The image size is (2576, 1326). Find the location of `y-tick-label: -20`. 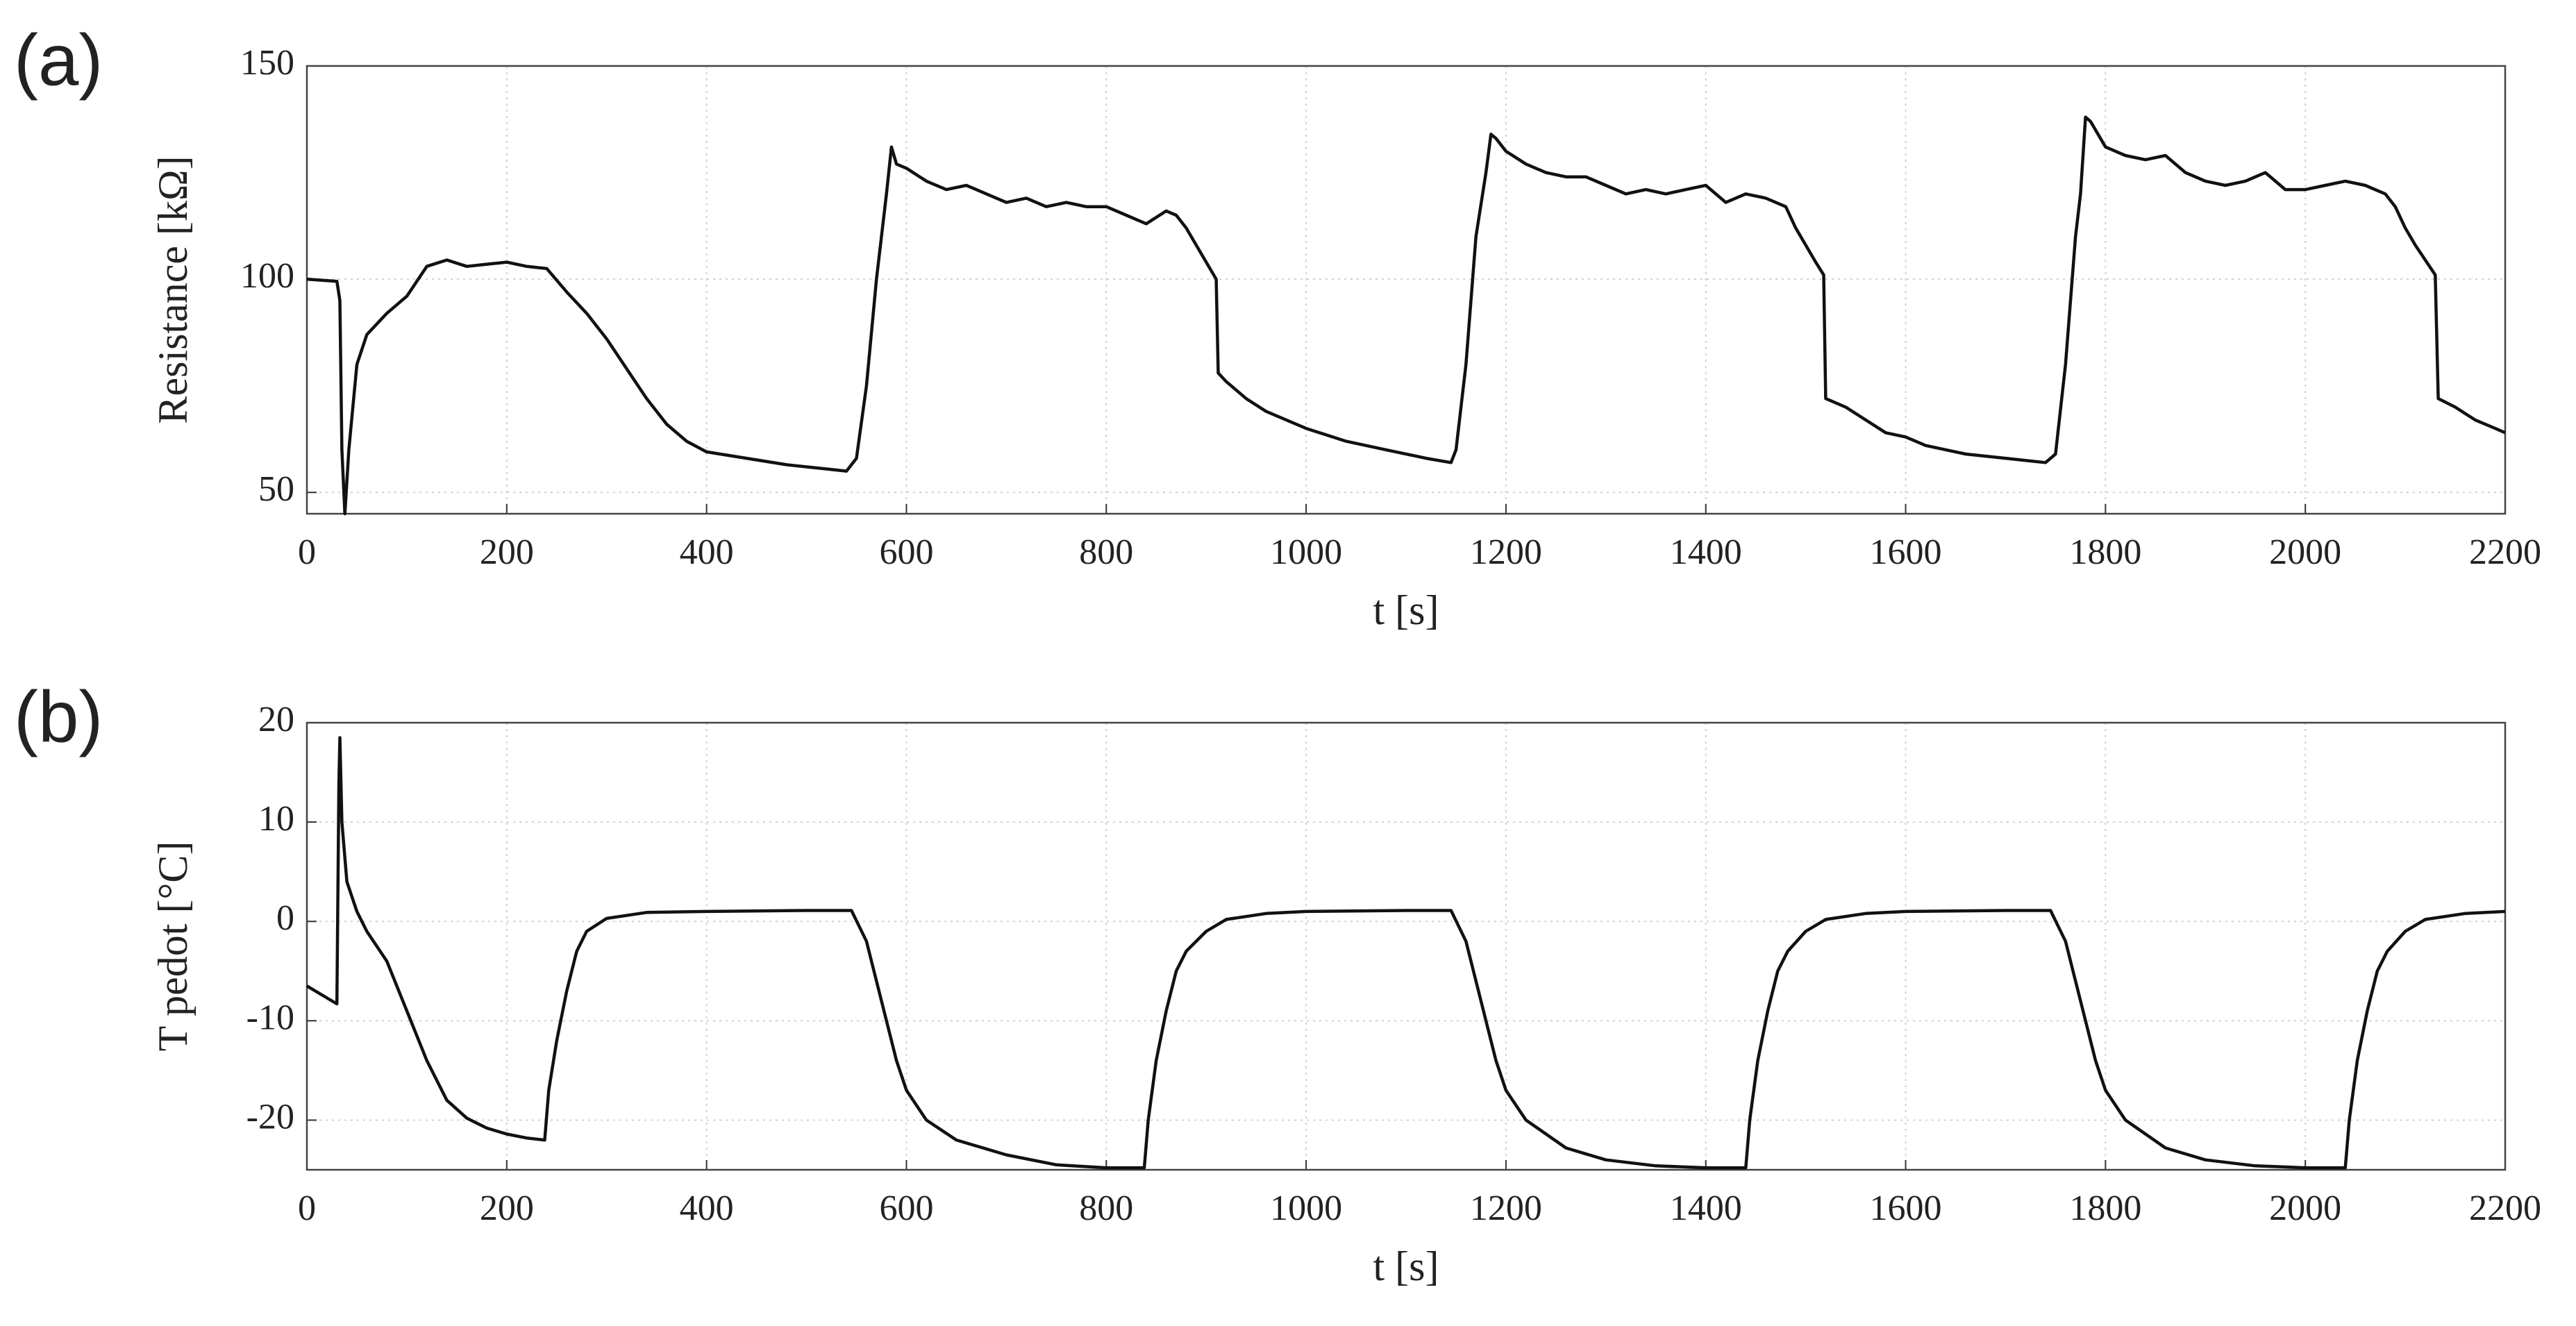

y-tick-label: -20 is located at coordinates (270, 1116).